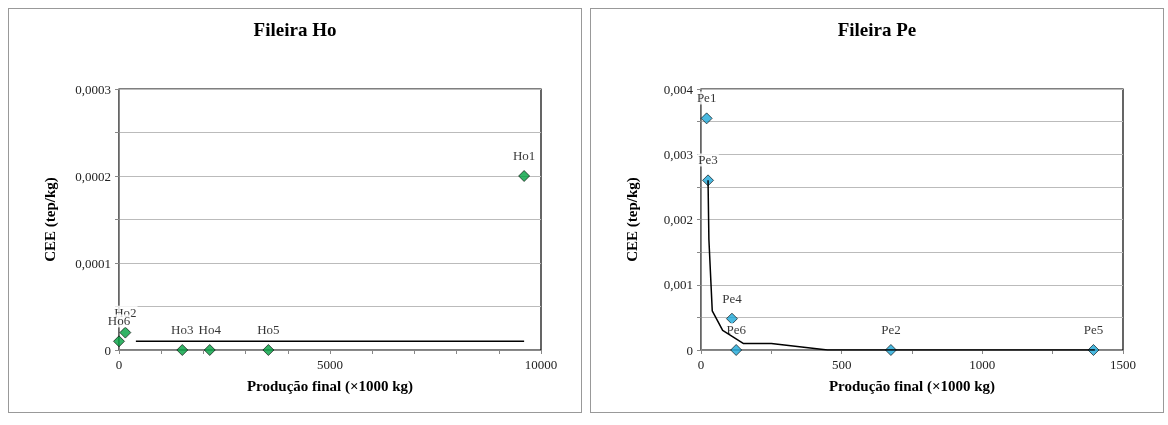 Image resolution: width=1168 pixels, height=425 pixels. Describe the element at coordinates (1093, 330) in the screenshot. I see `annotation: Pe5` at that location.